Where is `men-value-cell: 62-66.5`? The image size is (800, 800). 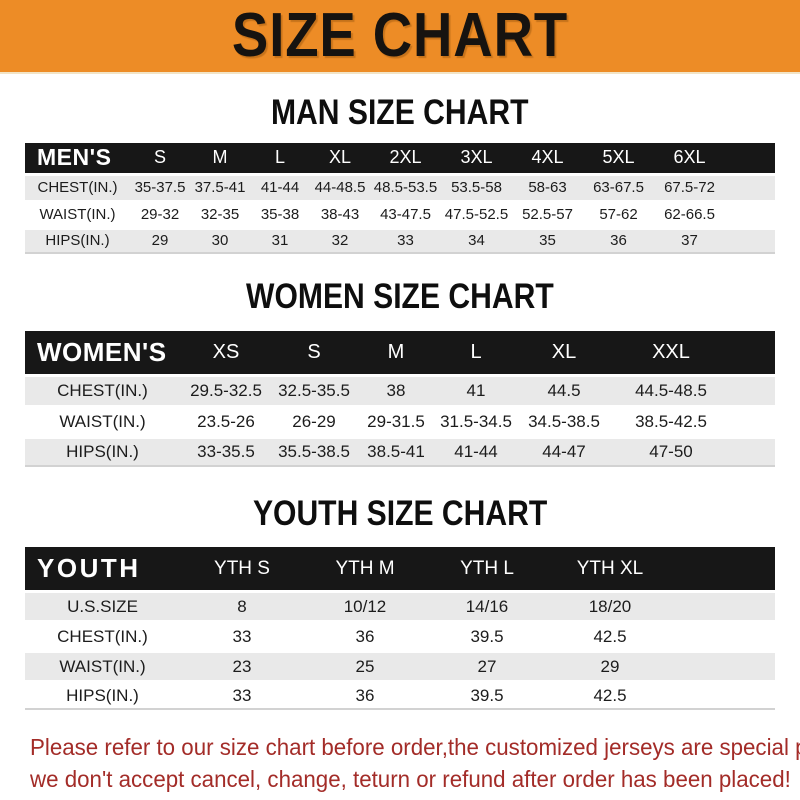
men-value-cell: 62-66.5 is located at coordinates (689, 215).